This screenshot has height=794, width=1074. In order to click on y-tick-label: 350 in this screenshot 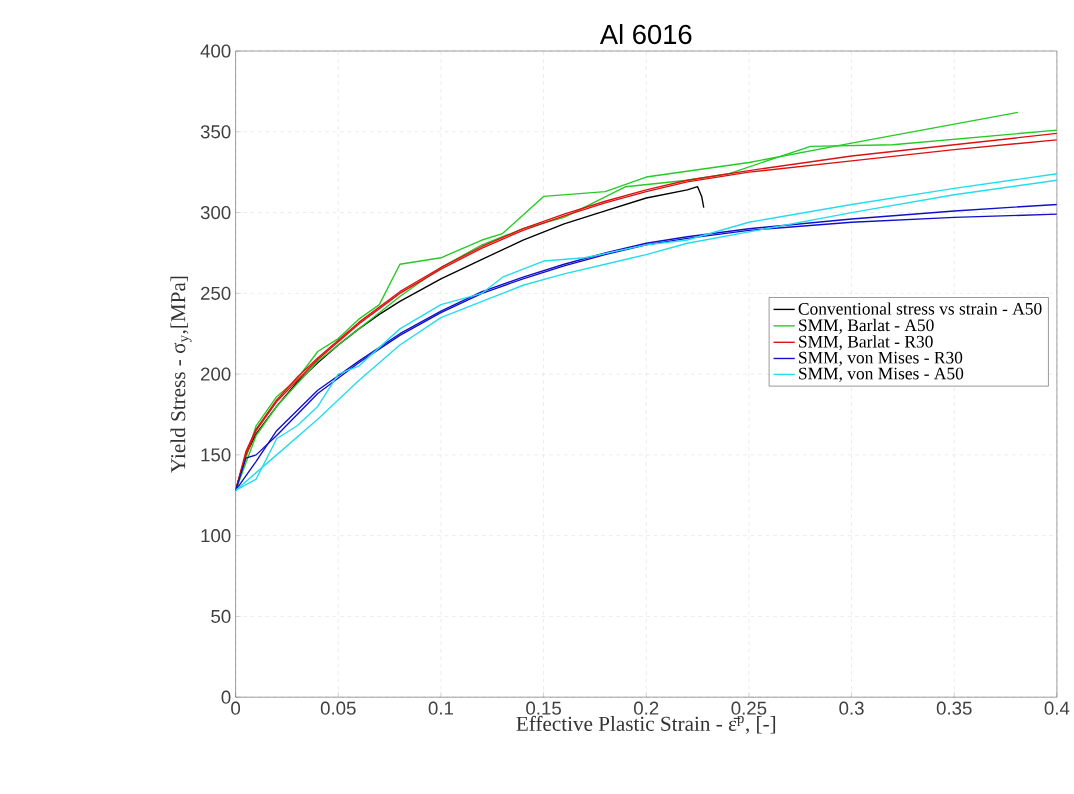, I will do `click(215, 132)`.